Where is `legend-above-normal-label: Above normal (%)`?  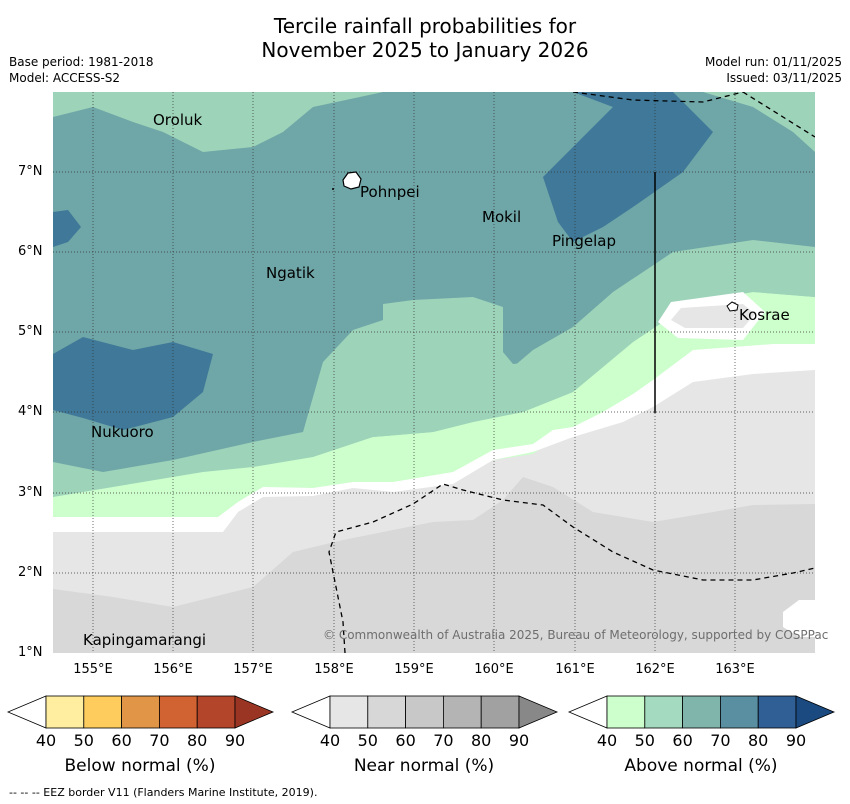 legend-above-normal-label: Above normal (%) is located at coordinates (701, 766).